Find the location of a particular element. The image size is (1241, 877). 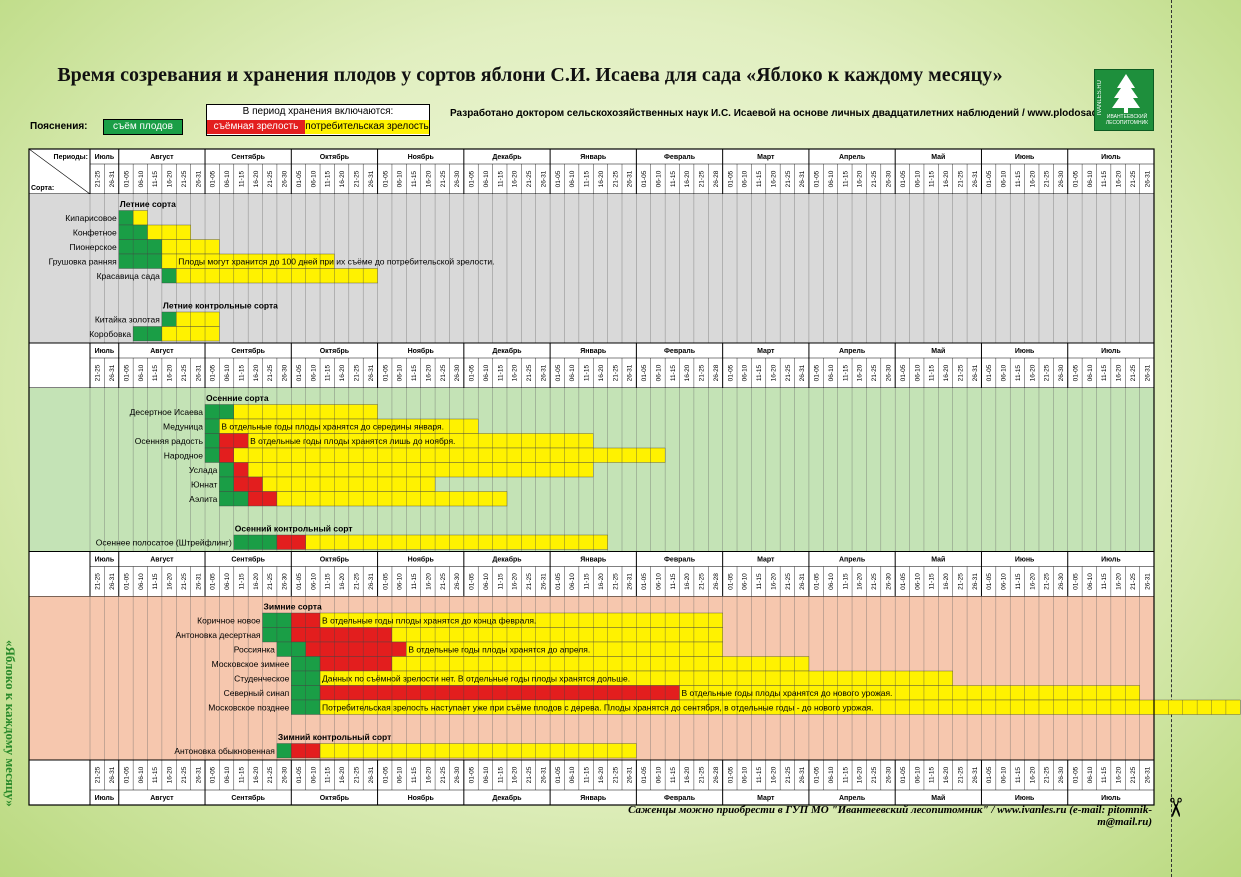

variety-name: Осеннее полосатое (Штрейфлинг) is located at coordinates (164, 543).